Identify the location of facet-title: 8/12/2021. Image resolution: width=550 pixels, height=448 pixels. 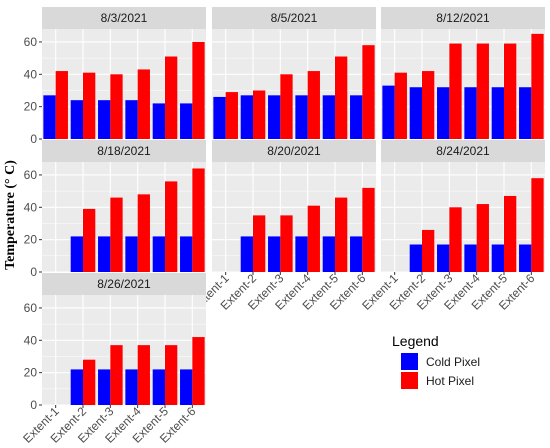
(463, 18).